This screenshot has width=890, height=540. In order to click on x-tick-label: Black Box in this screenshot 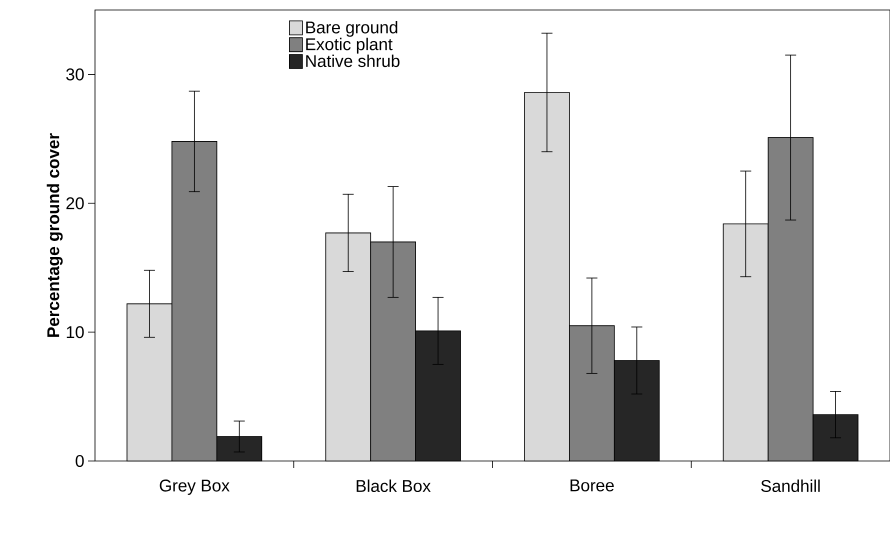, I will do `click(393, 486)`.